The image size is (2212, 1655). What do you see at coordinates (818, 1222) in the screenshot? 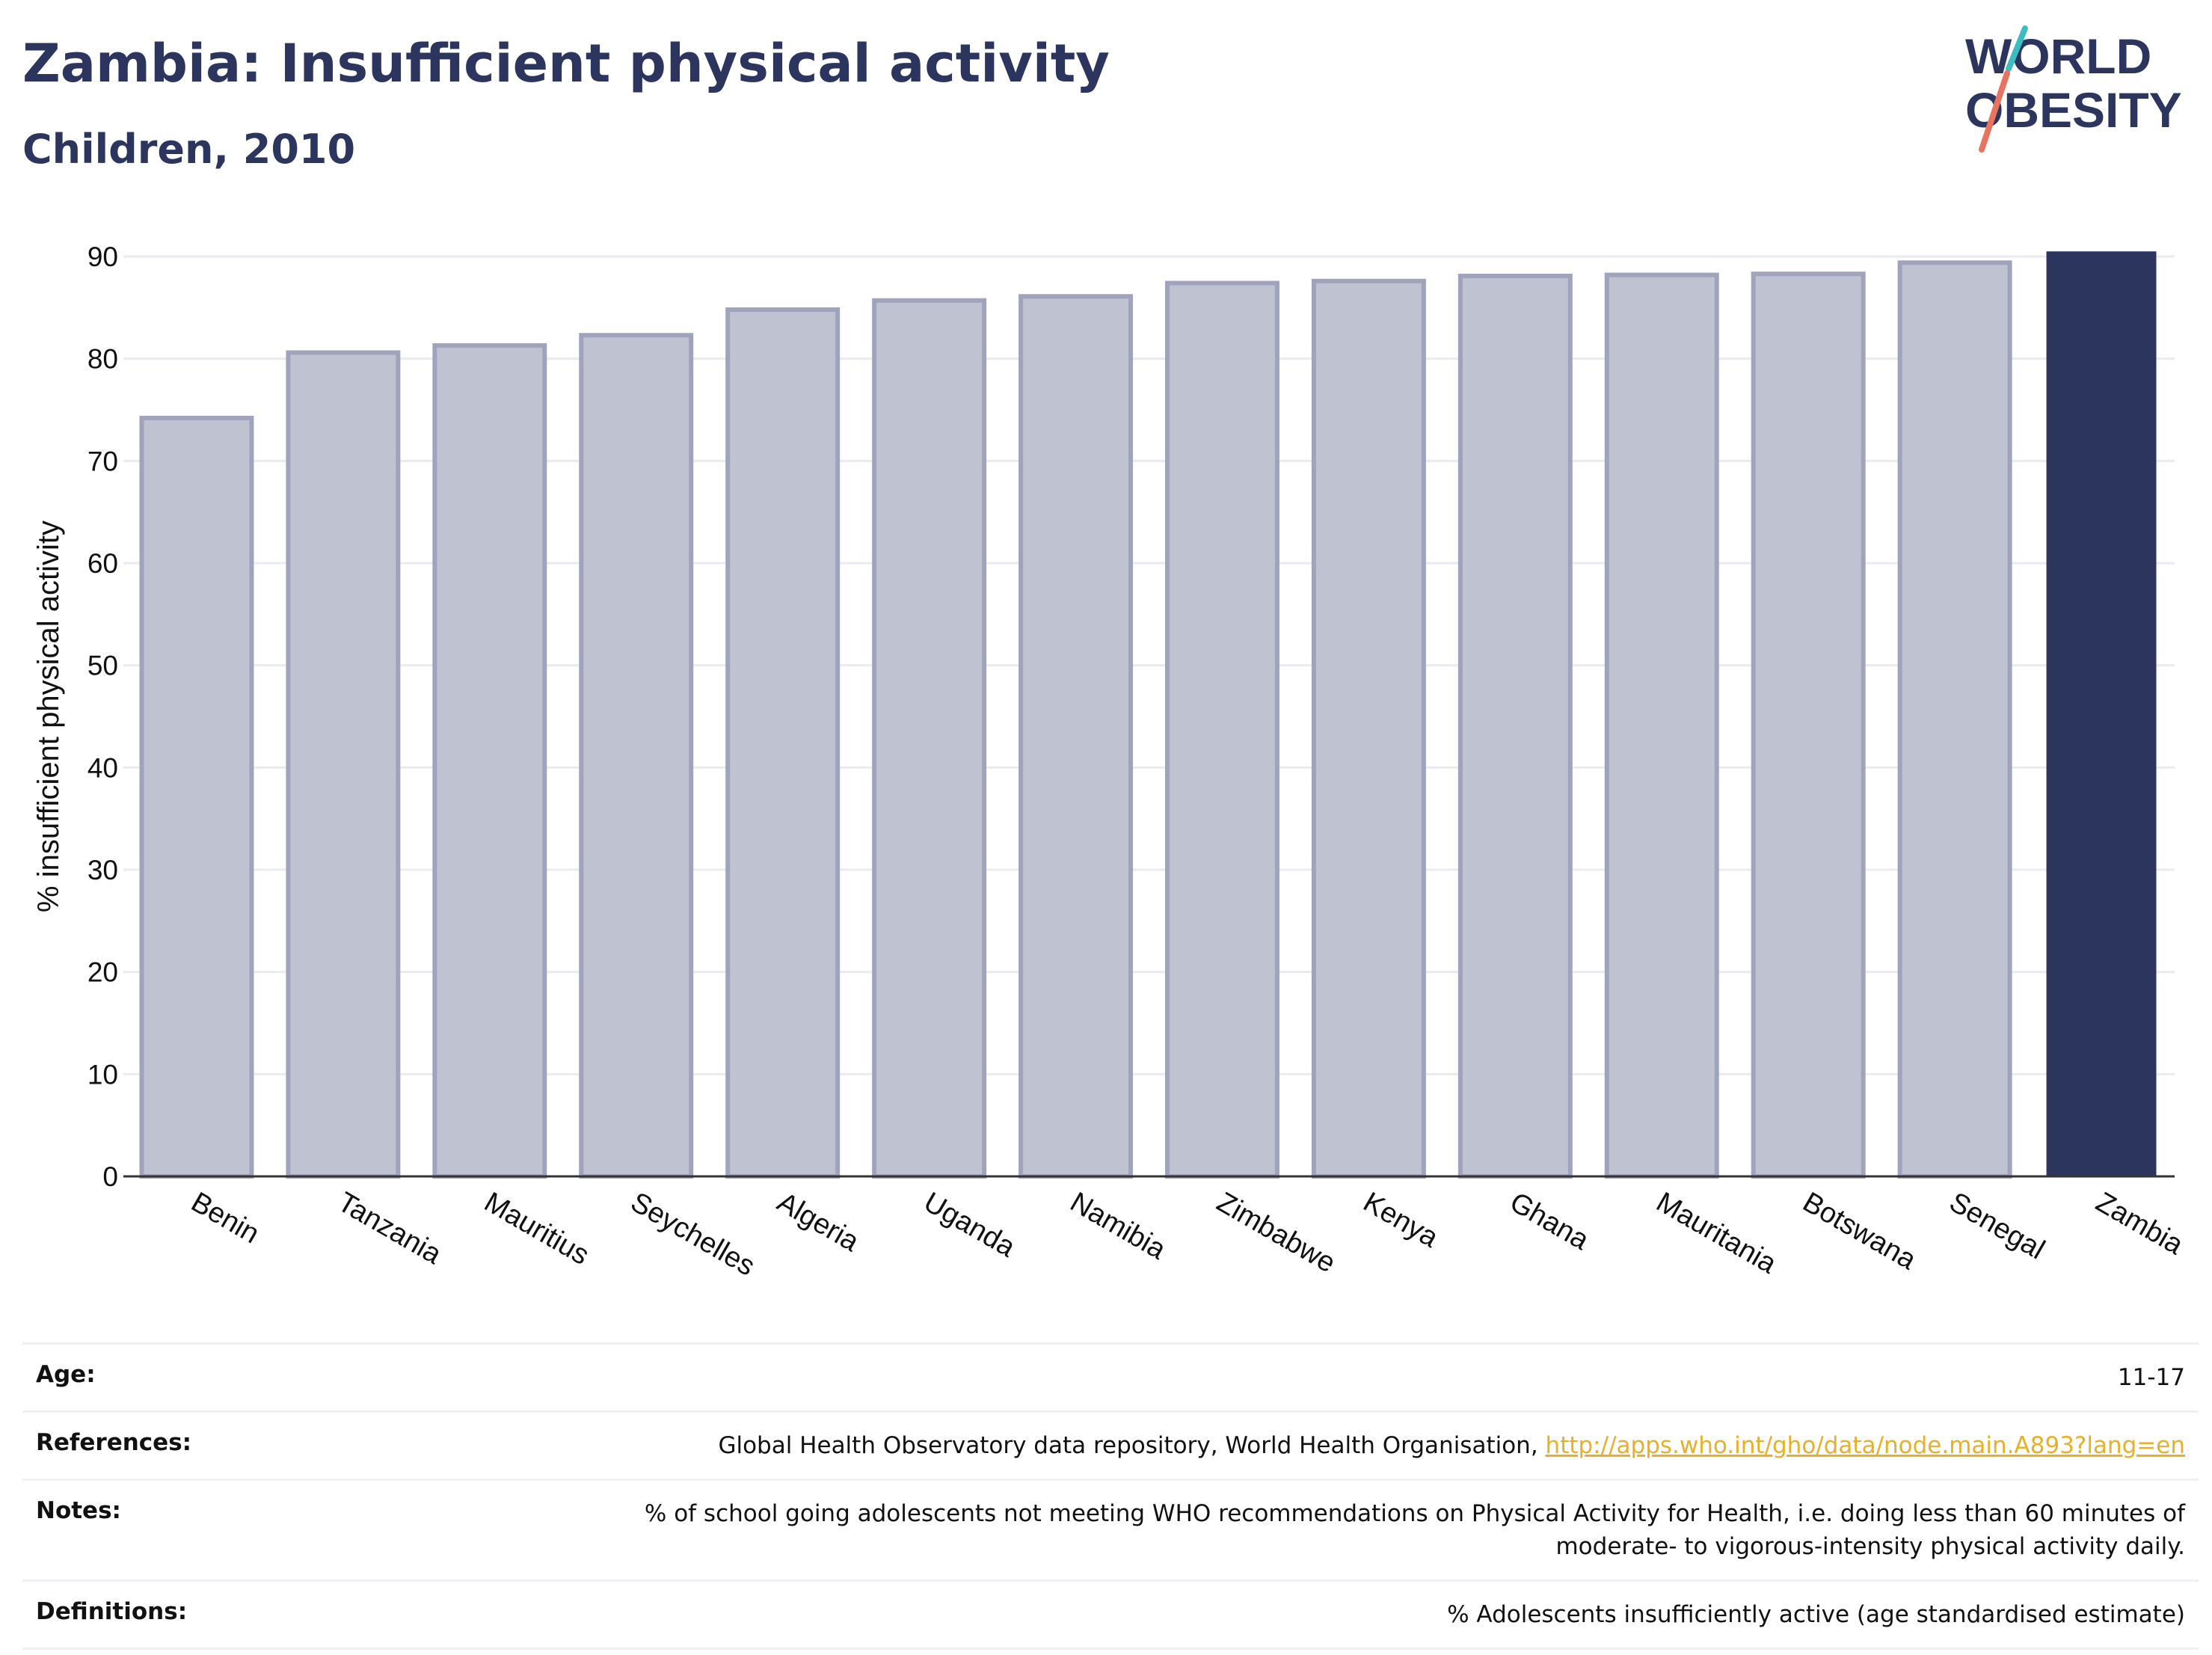
I see `x-tick-label: Algeria` at bounding box center [818, 1222].